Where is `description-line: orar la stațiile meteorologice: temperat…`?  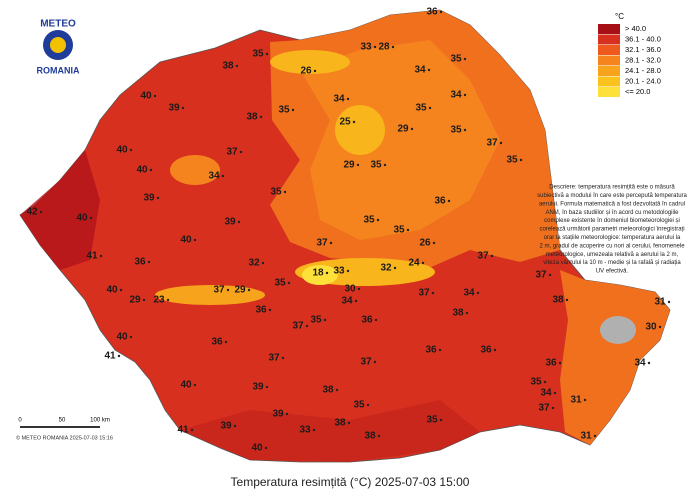 description-line: orar la stațiile meteorologice: temperat… is located at coordinates (612, 238).